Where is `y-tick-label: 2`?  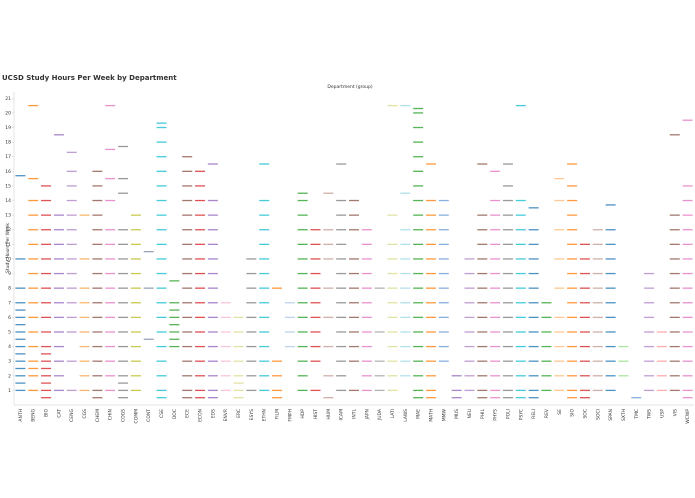 y-tick-label: 2 is located at coordinates (9, 376).